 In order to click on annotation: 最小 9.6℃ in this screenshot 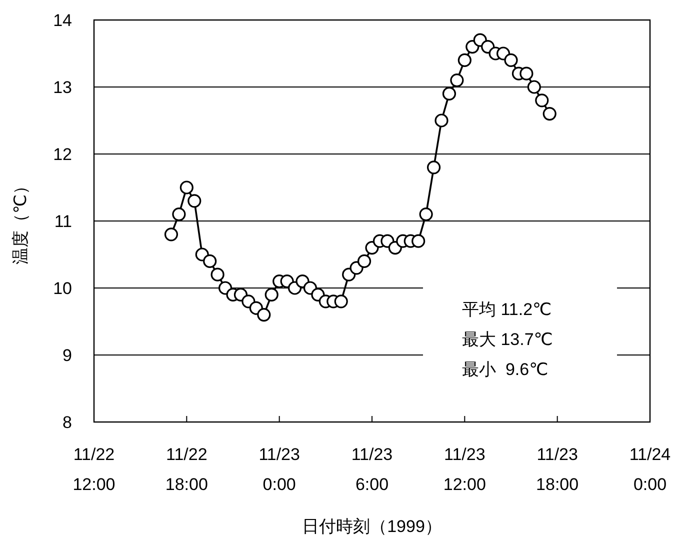, I will do `click(505, 369)`.